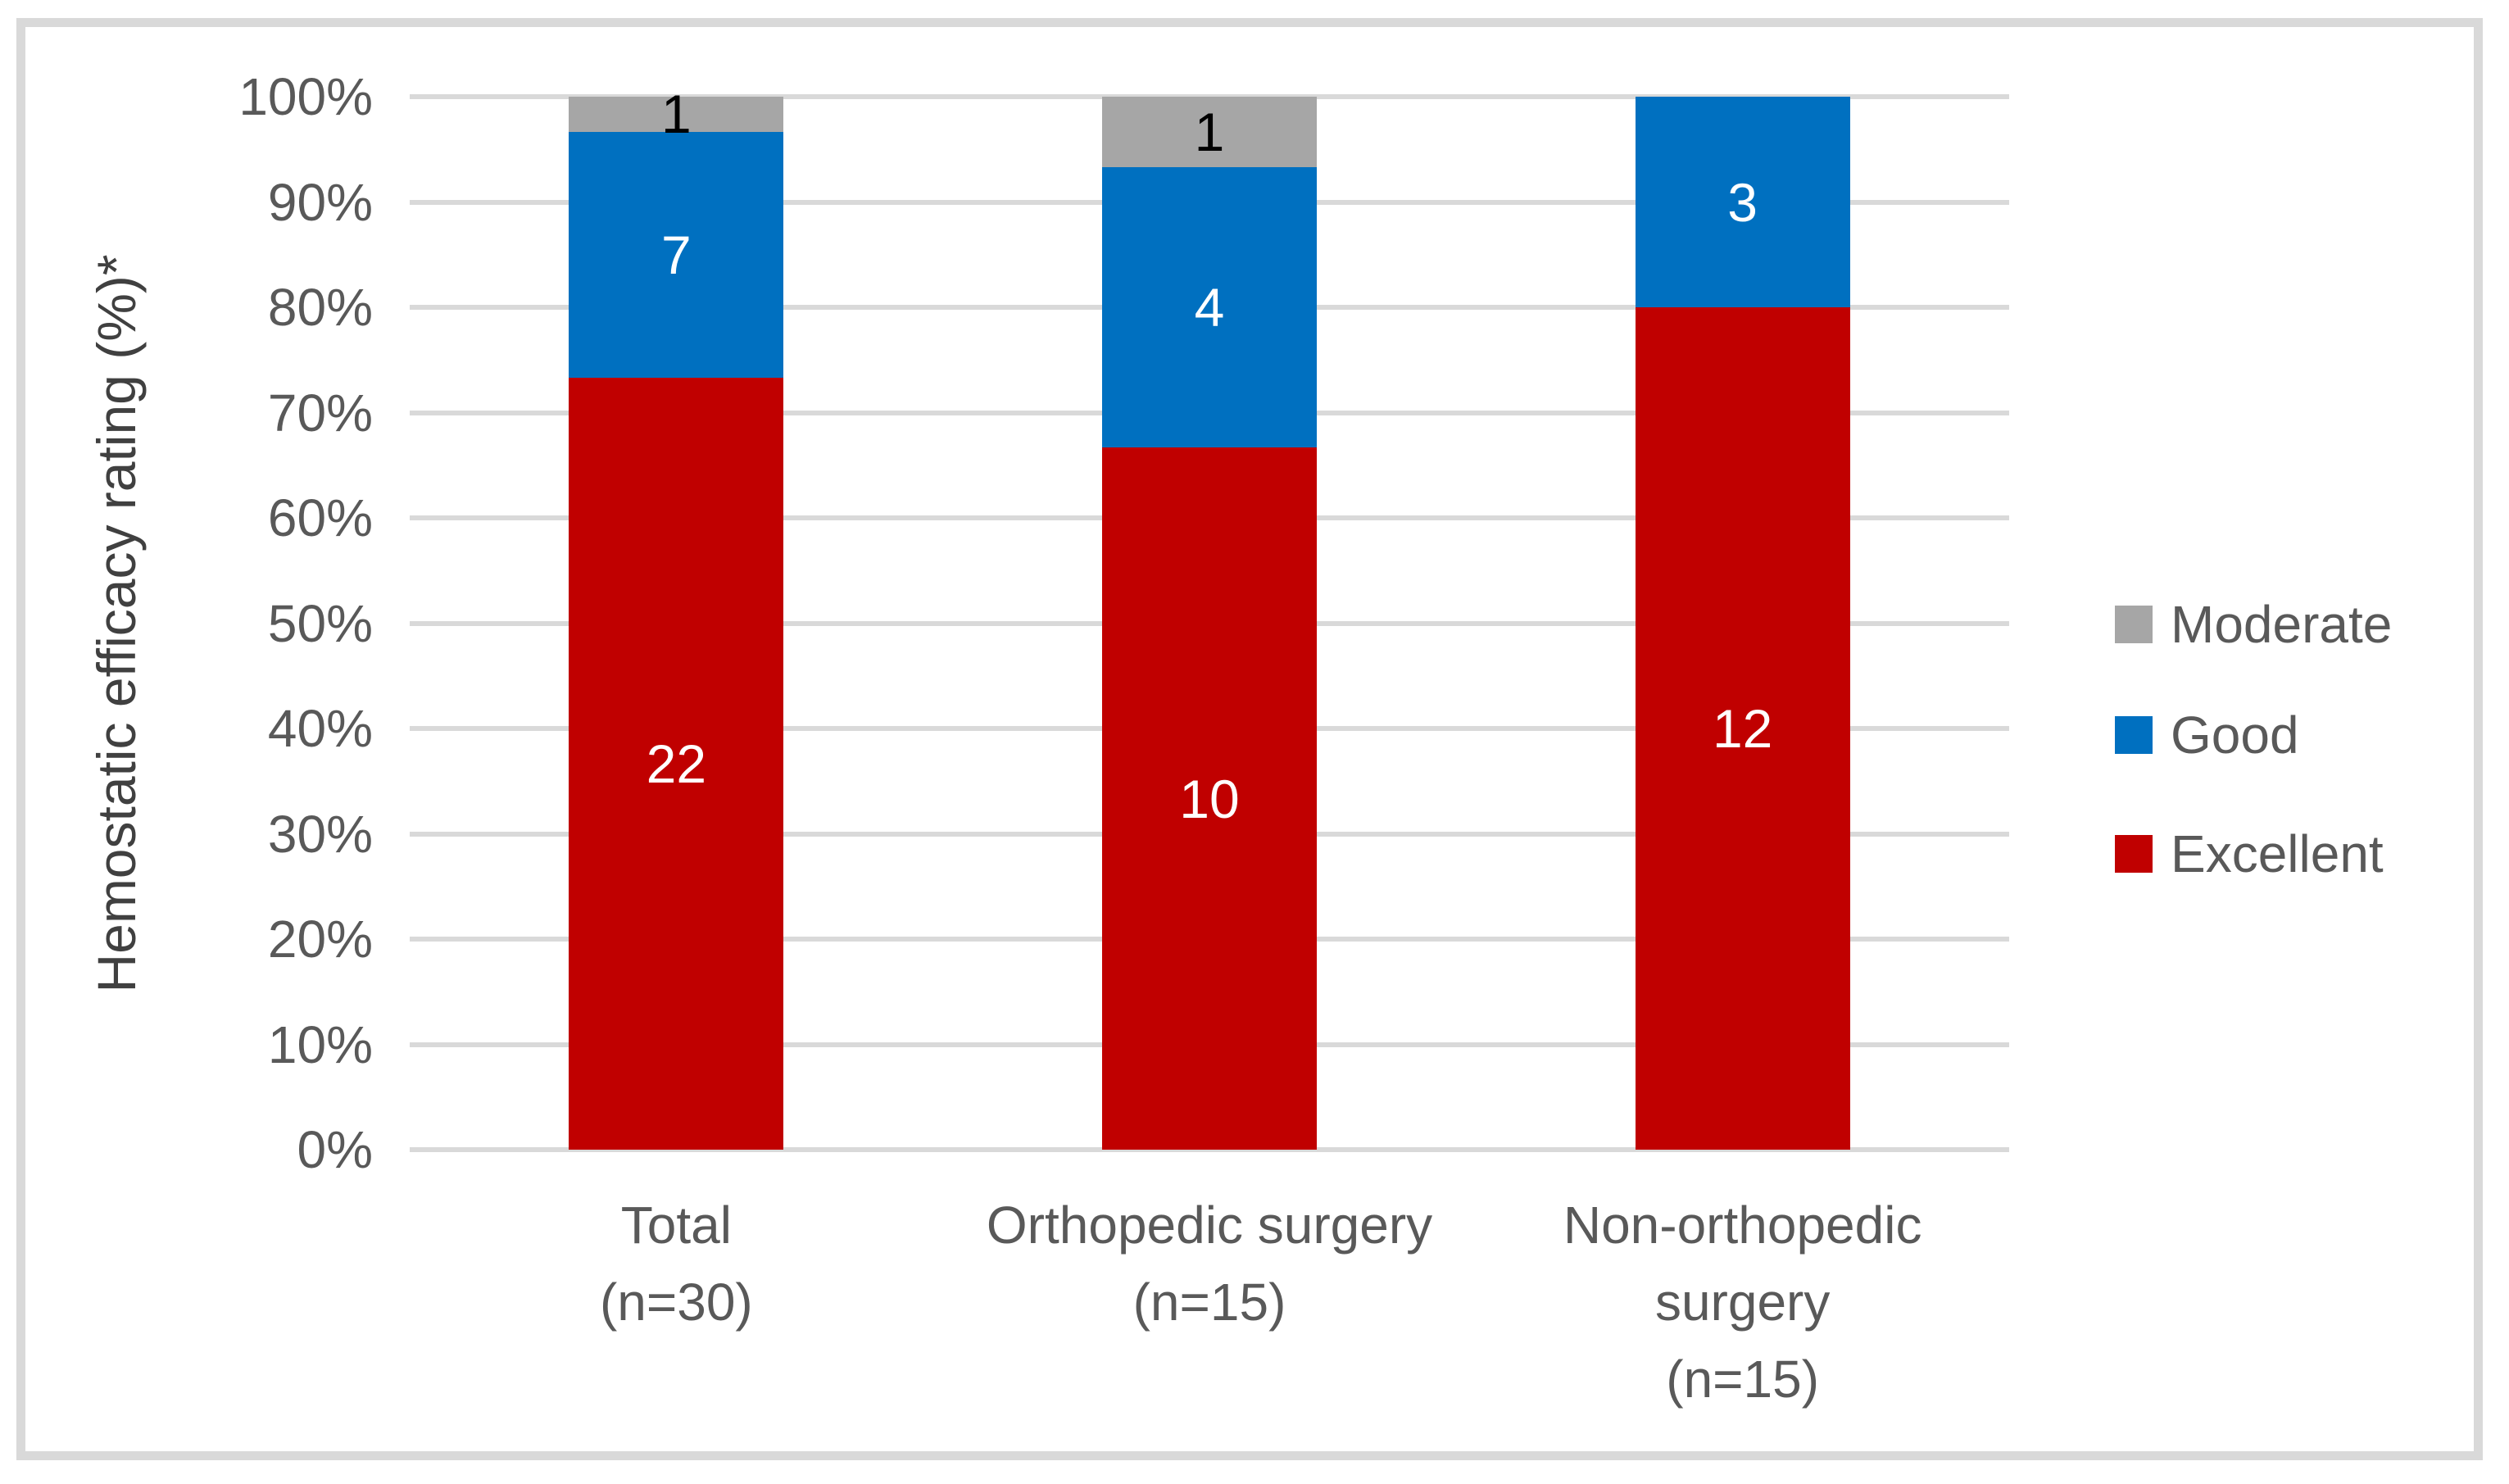 The height and width of the screenshot is (1484, 2509). What do you see at coordinates (2277, 853) in the screenshot?
I see `legend-label: Excellent` at bounding box center [2277, 853].